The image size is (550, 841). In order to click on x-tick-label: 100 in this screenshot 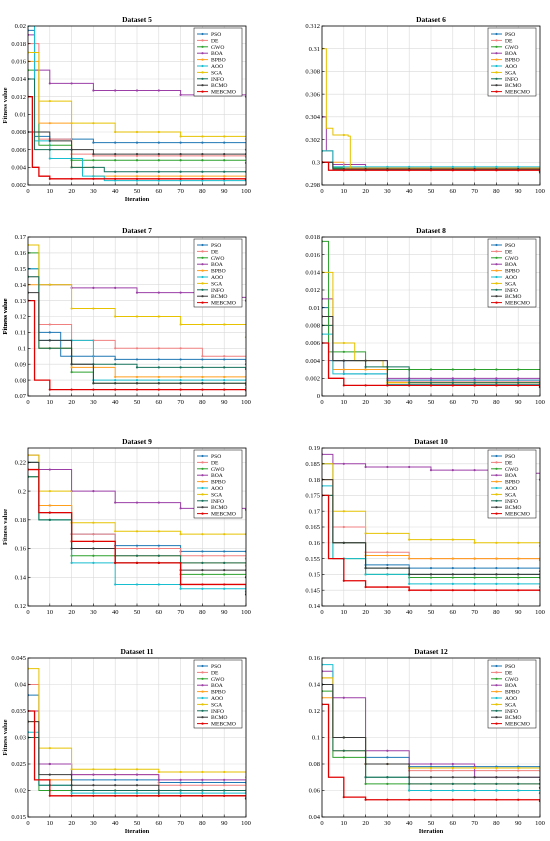, I will do `click(246, 191)`.